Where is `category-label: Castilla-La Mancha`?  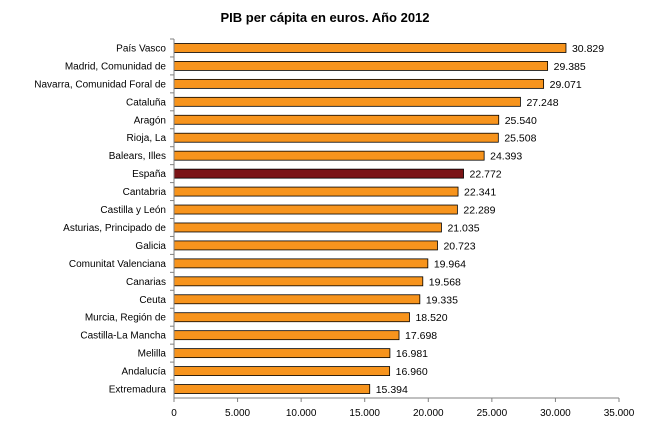
category-label: Castilla-La Mancha is located at coordinates (123, 336).